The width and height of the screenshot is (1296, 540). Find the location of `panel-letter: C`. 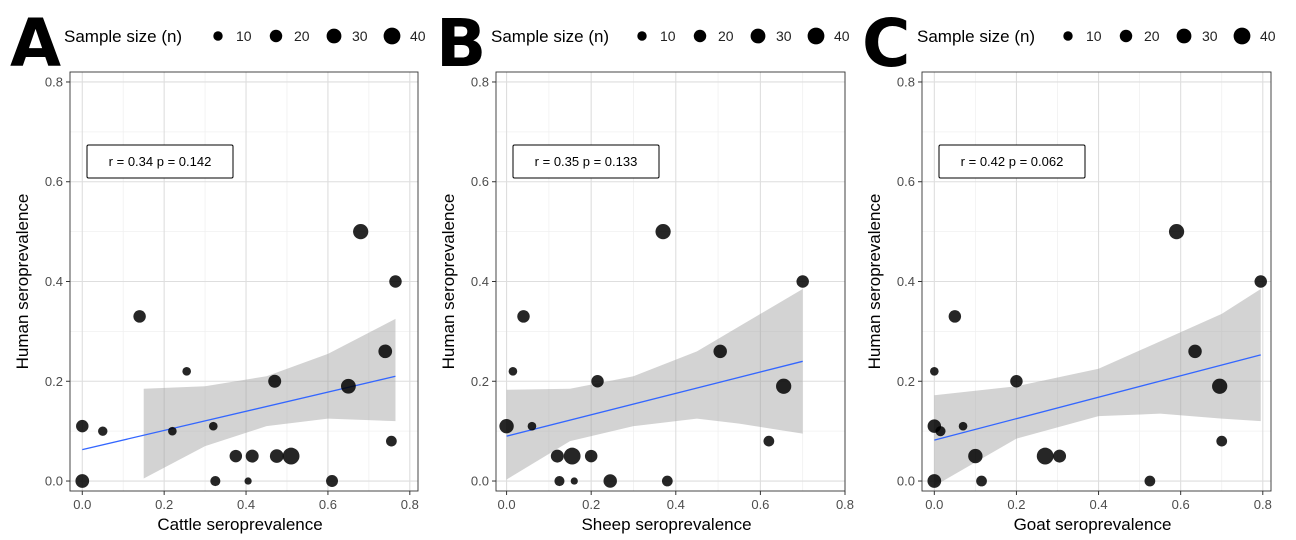

panel-letter: C is located at coordinates (886, 43).